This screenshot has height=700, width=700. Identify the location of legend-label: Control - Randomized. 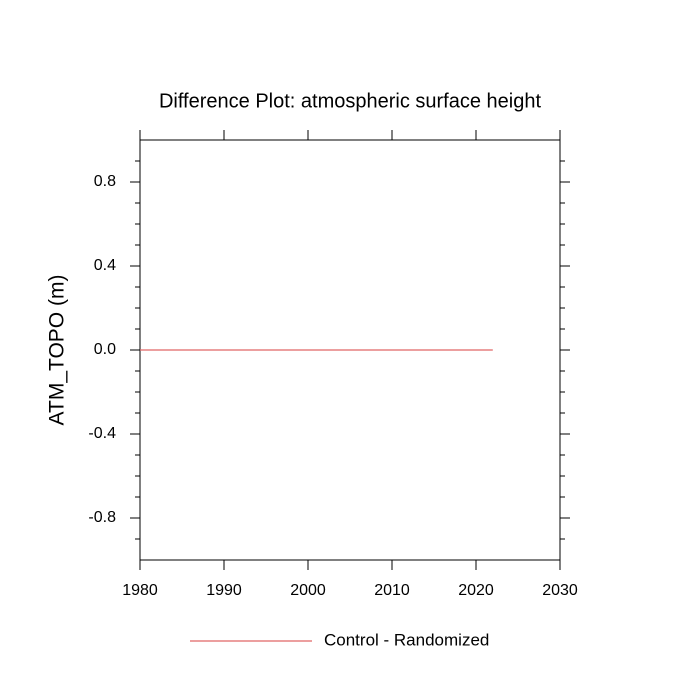
(406, 639).